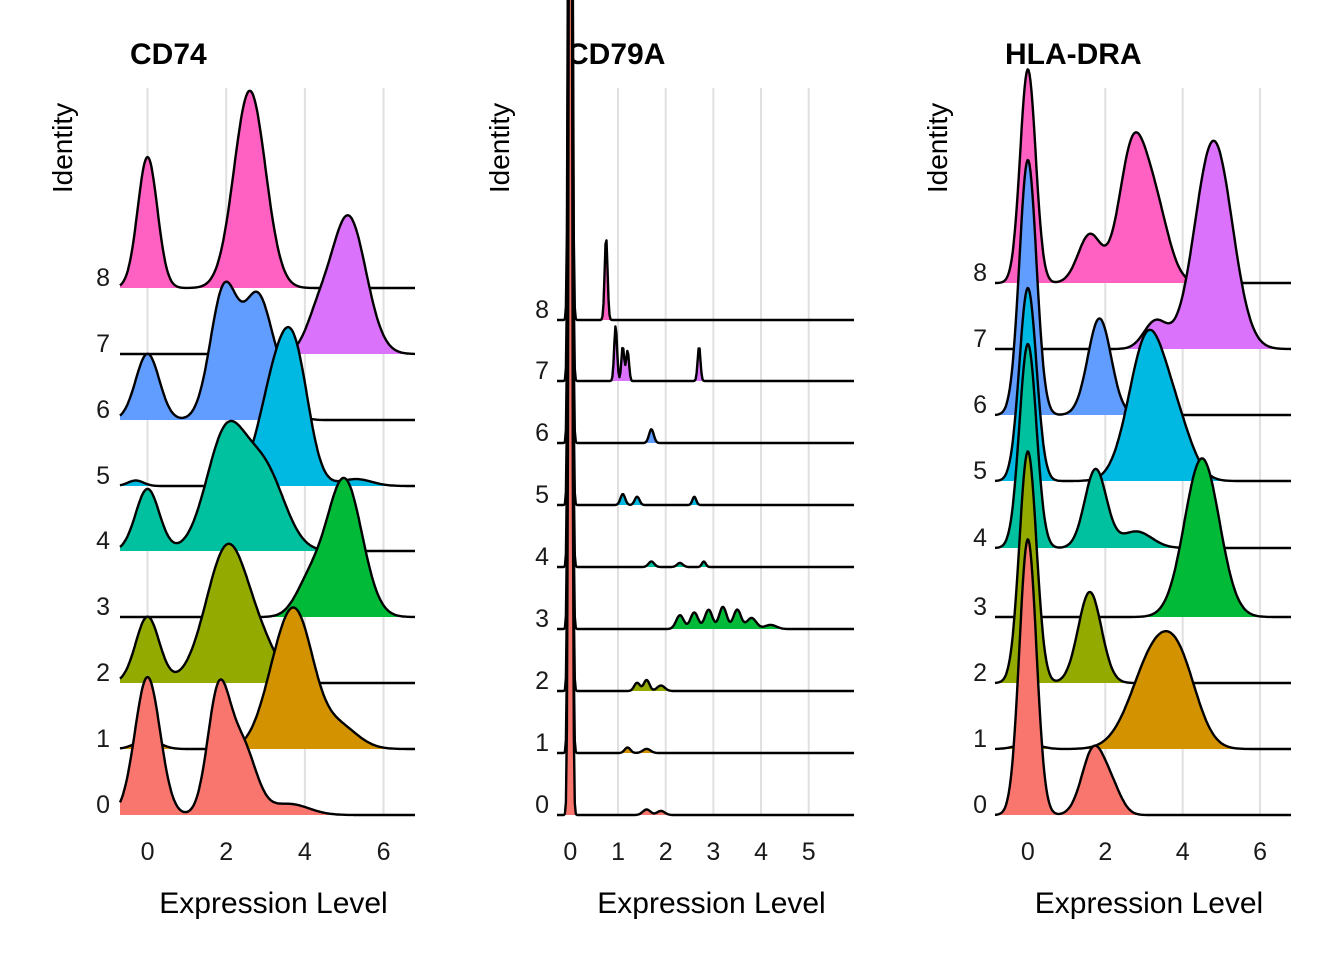  What do you see at coordinates (616, 54) in the screenshot?
I see `panel-title: CD79A` at bounding box center [616, 54].